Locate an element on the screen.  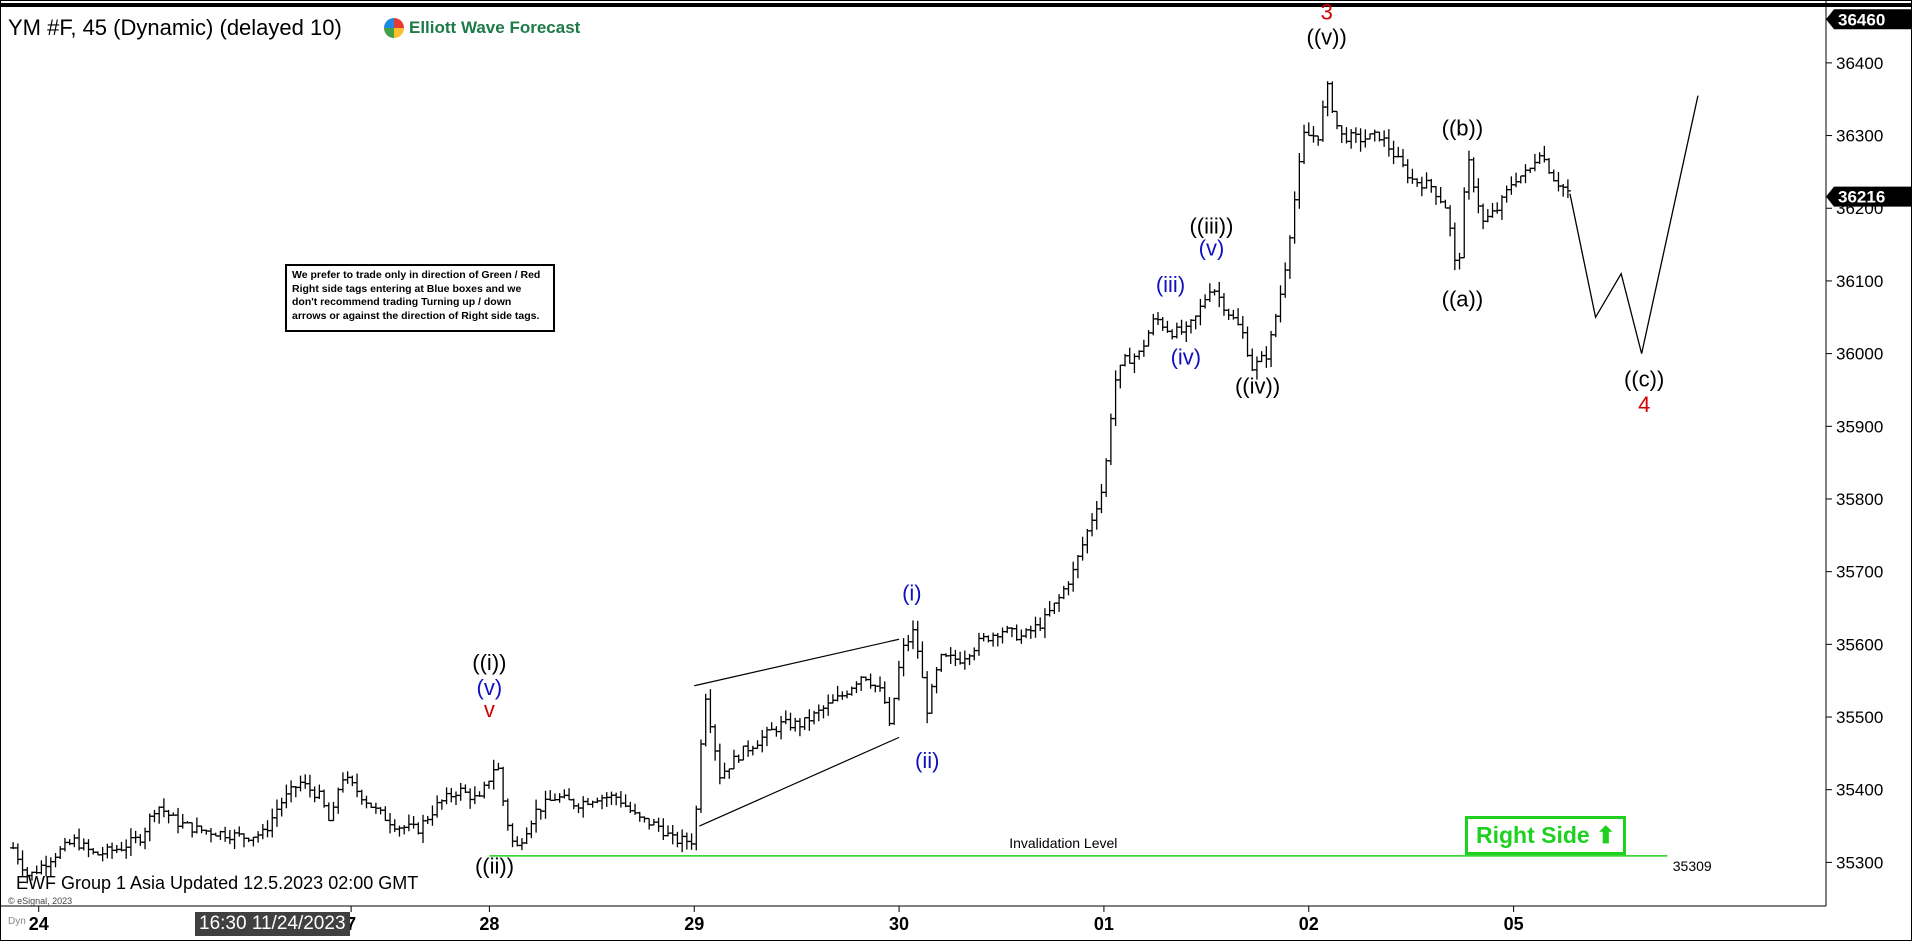
wave-label: ((ii)) is located at coordinates (494, 865).